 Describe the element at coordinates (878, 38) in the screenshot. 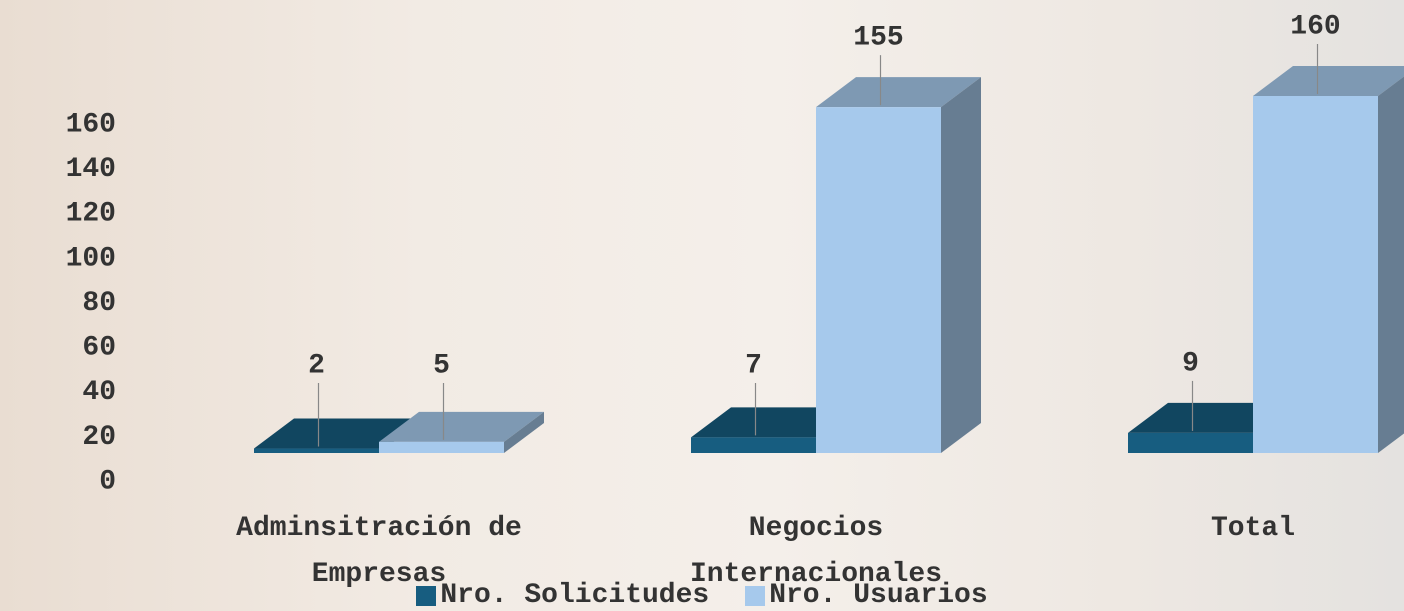

I see `data-label: 155` at that location.